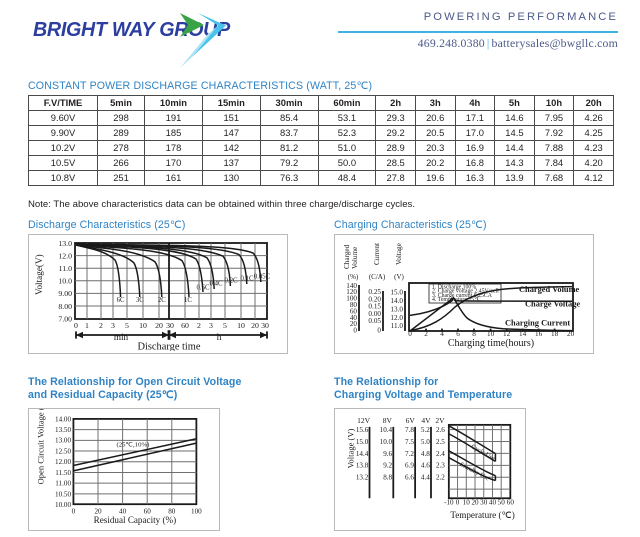 This screenshot has width=640, height=537. What do you see at coordinates (539, 334) in the screenshot?
I see `svg-text: 16` at bounding box center [539, 334].